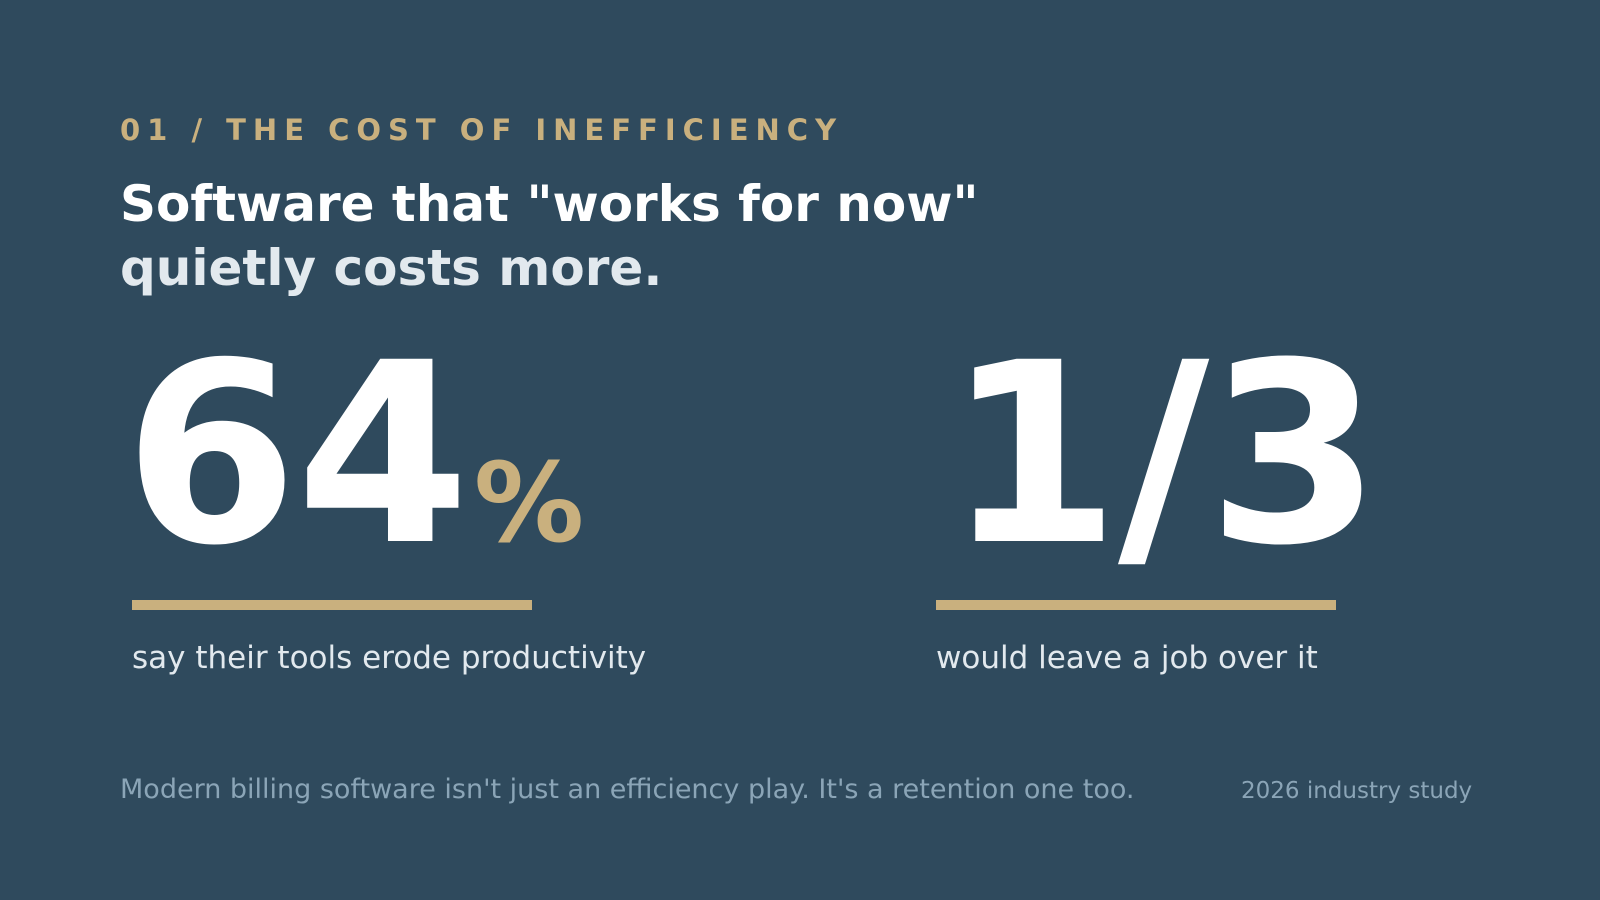 Image resolution: width=1600 pixels, height=900 pixels. What do you see at coordinates (391, 268) in the screenshot?
I see `headline-line-2: quietly costs more.` at bounding box center [391, 268].